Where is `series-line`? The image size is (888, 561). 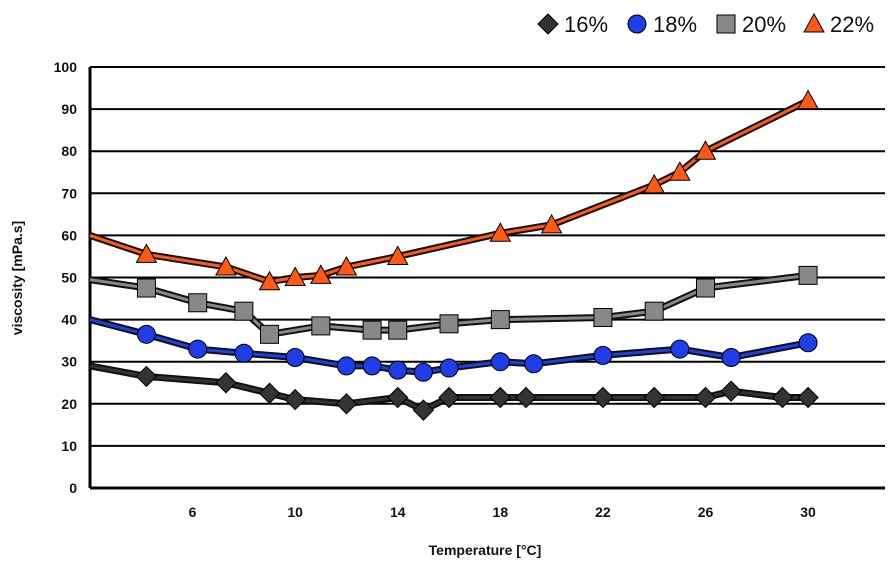
series-line is located at coordinates (449, 346).